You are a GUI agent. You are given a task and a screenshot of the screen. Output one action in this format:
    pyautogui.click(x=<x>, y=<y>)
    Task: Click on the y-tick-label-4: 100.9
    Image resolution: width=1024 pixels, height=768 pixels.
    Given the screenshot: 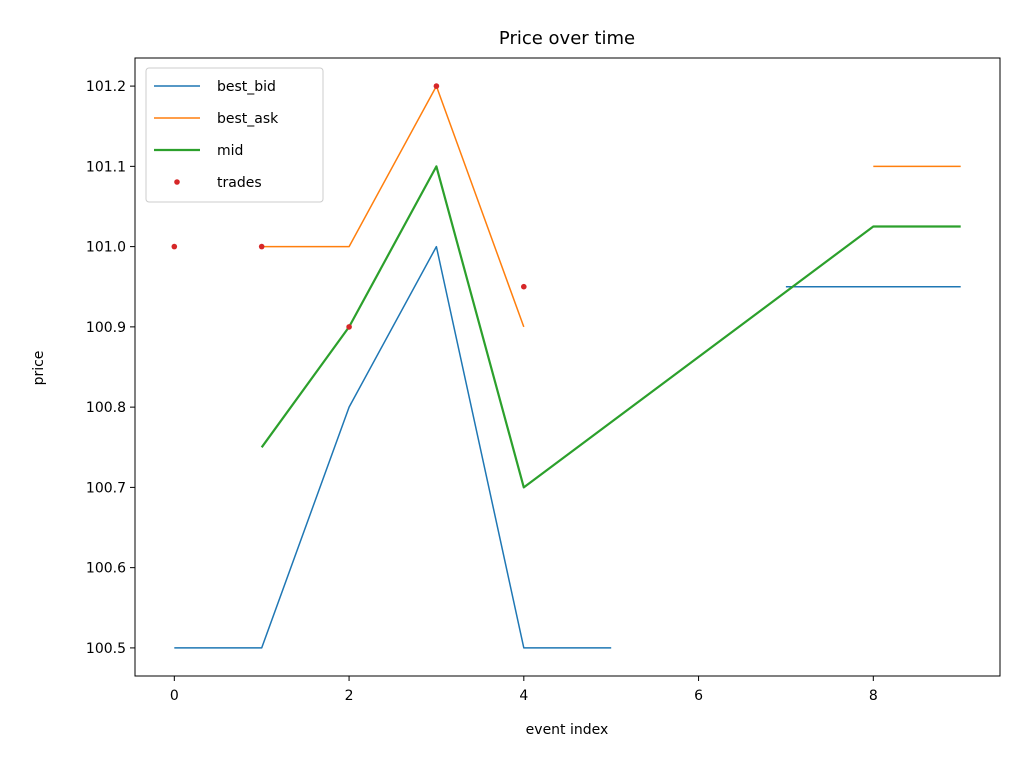 What is the action you would take?
    pyautogui.click(x=106, y=328)
    